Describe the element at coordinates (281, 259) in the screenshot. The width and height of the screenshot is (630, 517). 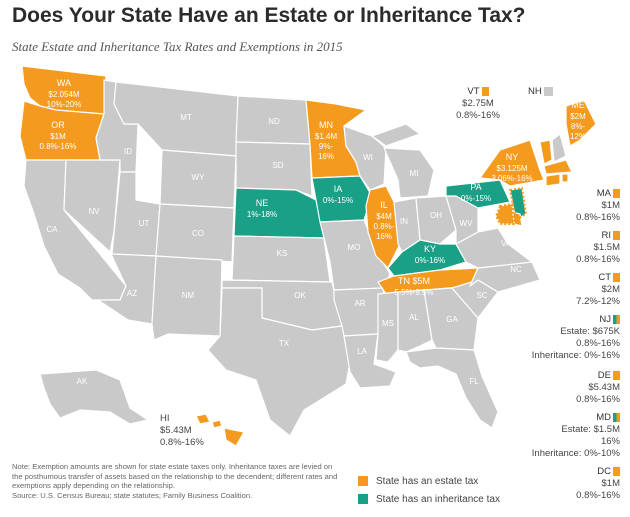
I see `state-ks` at that location.